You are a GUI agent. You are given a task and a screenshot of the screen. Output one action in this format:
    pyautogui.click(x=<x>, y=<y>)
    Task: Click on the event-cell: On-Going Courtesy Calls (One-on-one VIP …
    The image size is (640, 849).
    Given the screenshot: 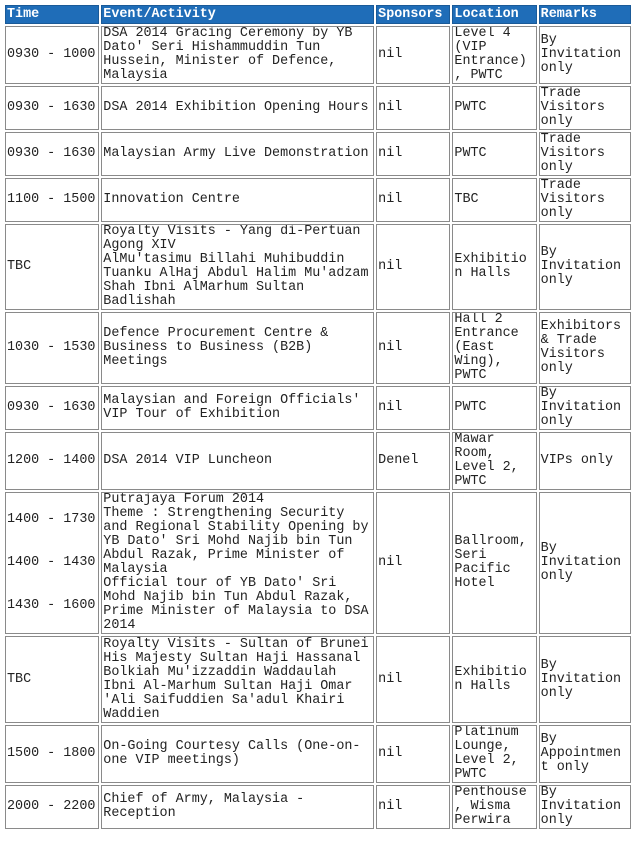 What is the action you would take?
    pyautogui.click(x=238, y=754)
    